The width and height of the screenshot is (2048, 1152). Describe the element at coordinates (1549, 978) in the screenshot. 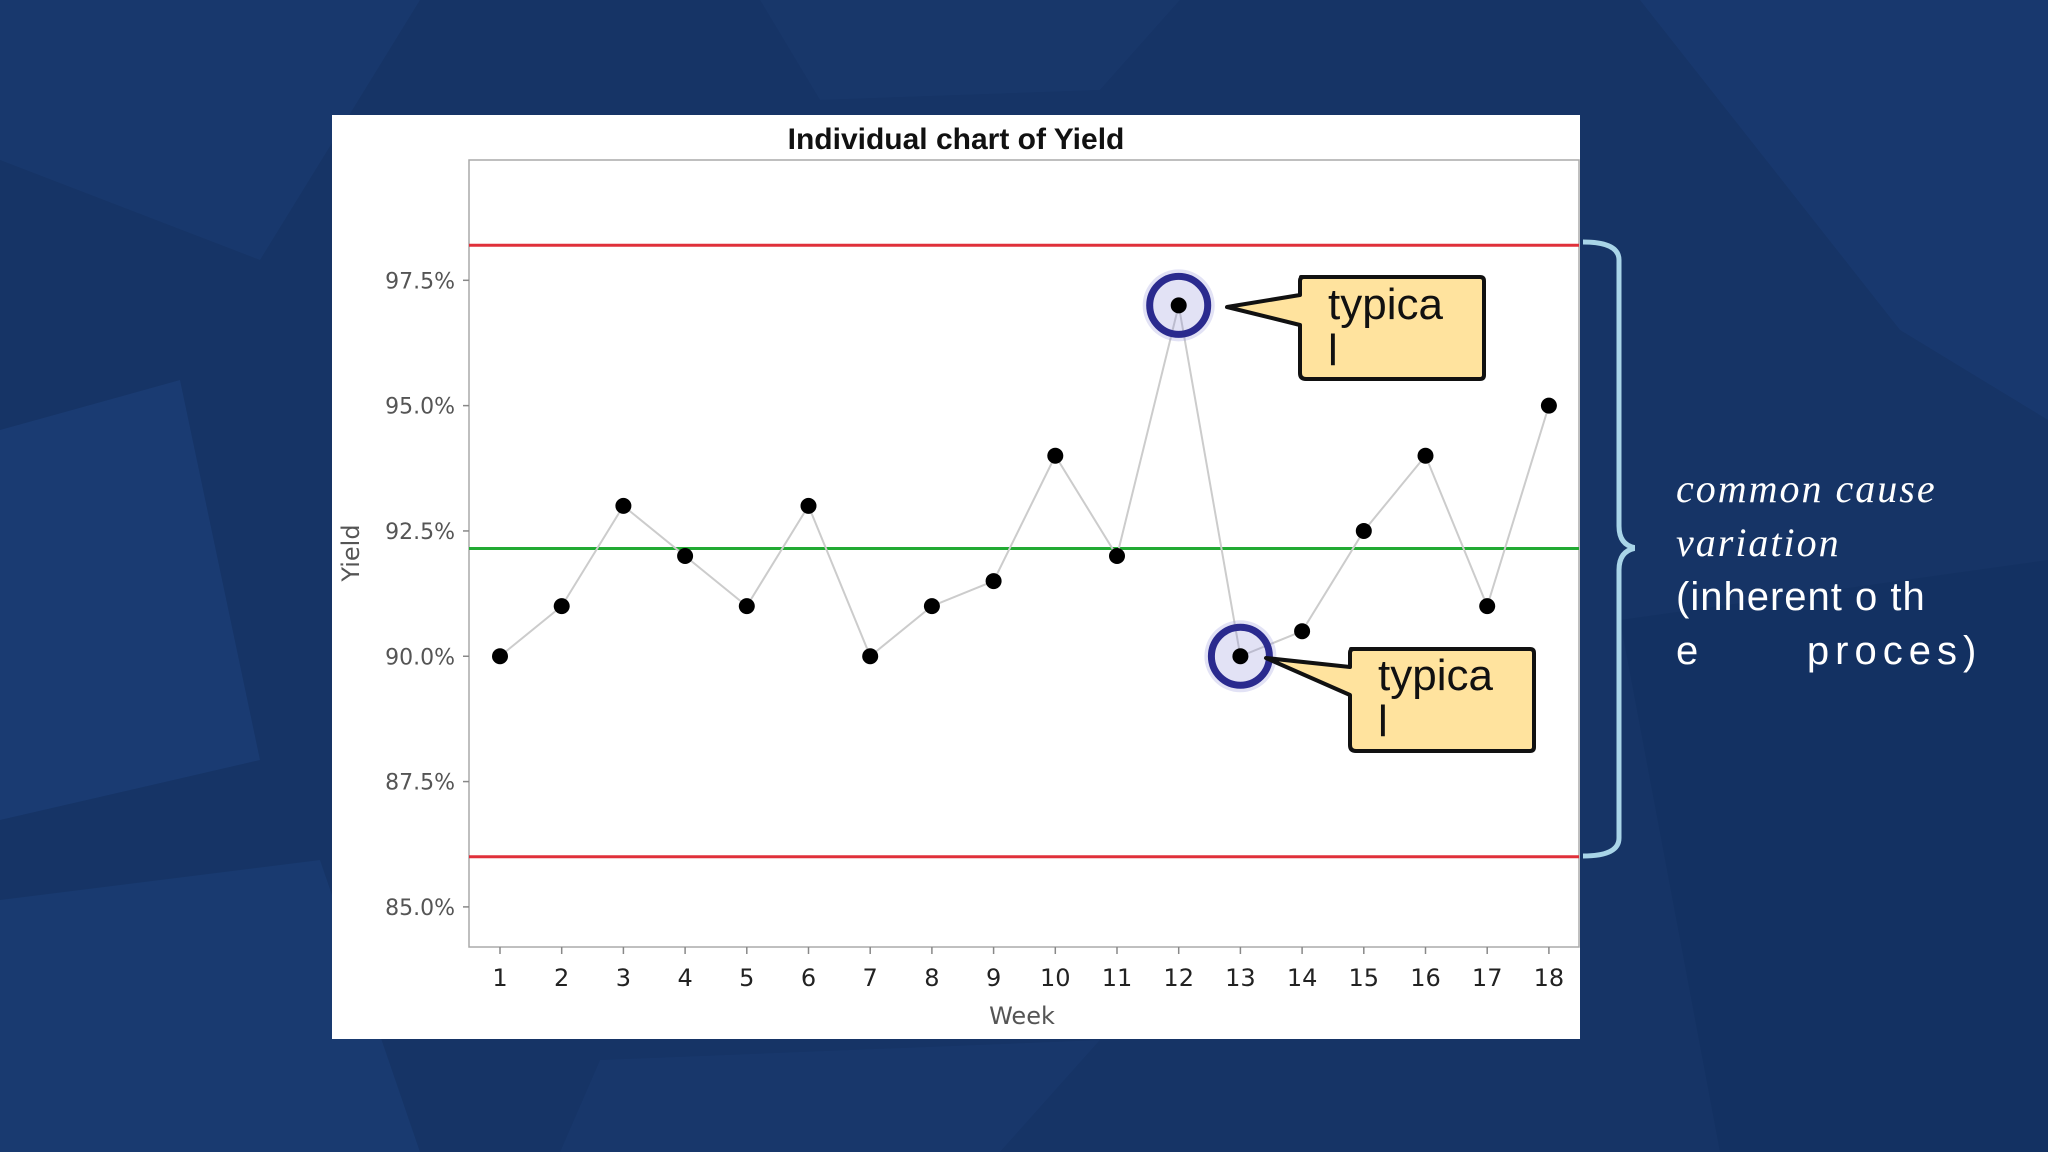

I see `x-tick-label: 18` at that location.